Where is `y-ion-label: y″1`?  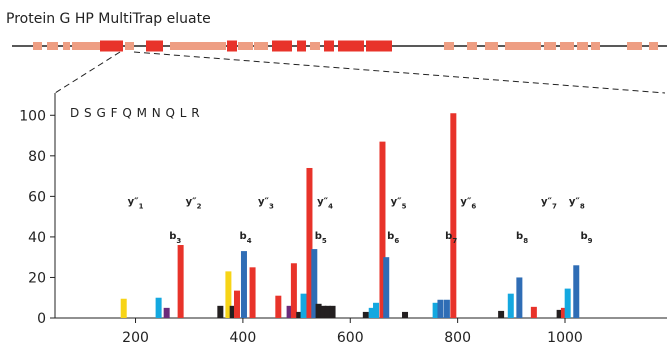 y-ion-label: y″1 is located at coordinates (136, 203).